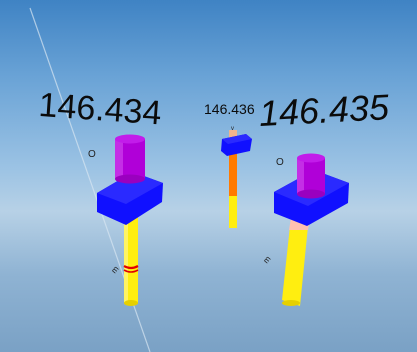  I want to click on right-o-marker: O, so click(280, 162).